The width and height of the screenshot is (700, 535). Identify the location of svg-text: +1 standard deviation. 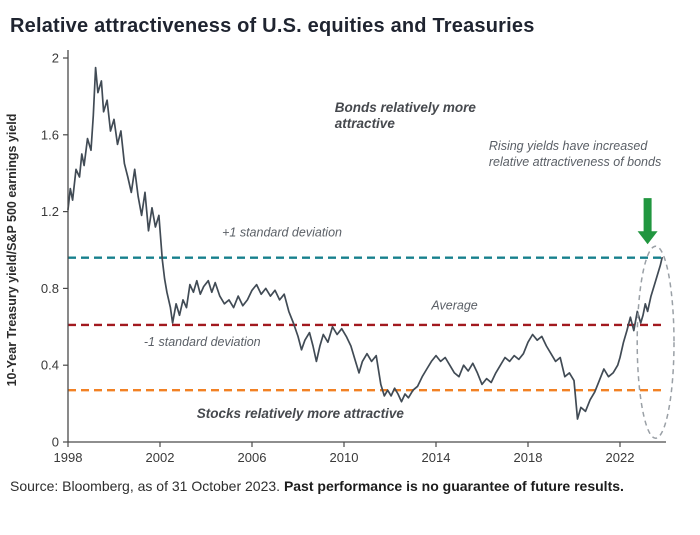
(282, 233).